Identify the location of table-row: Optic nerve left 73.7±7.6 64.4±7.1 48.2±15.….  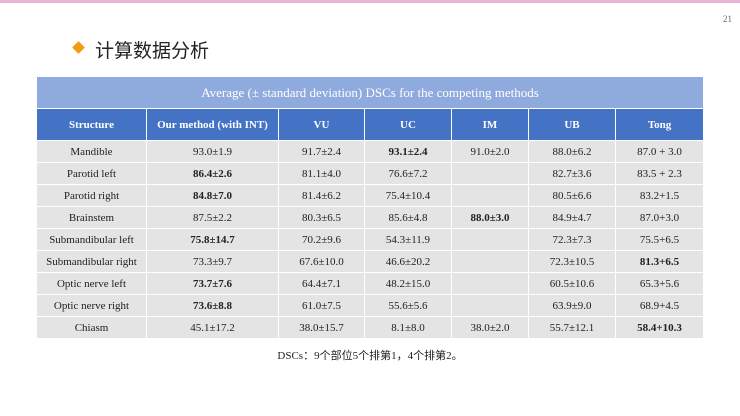
(370, 283).